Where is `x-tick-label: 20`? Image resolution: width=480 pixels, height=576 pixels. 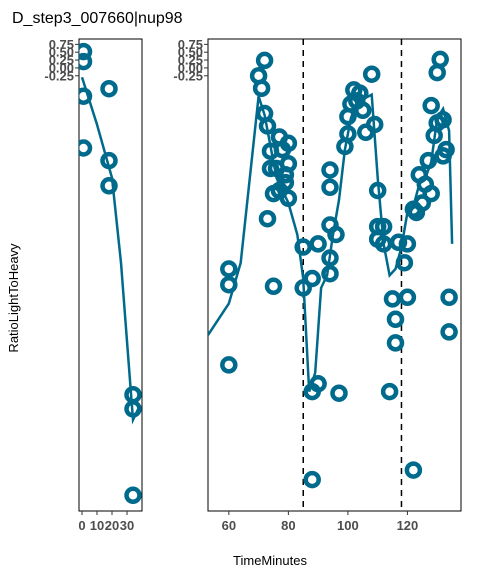 x-tick-label: 20 is located at coordinates (112, 525).